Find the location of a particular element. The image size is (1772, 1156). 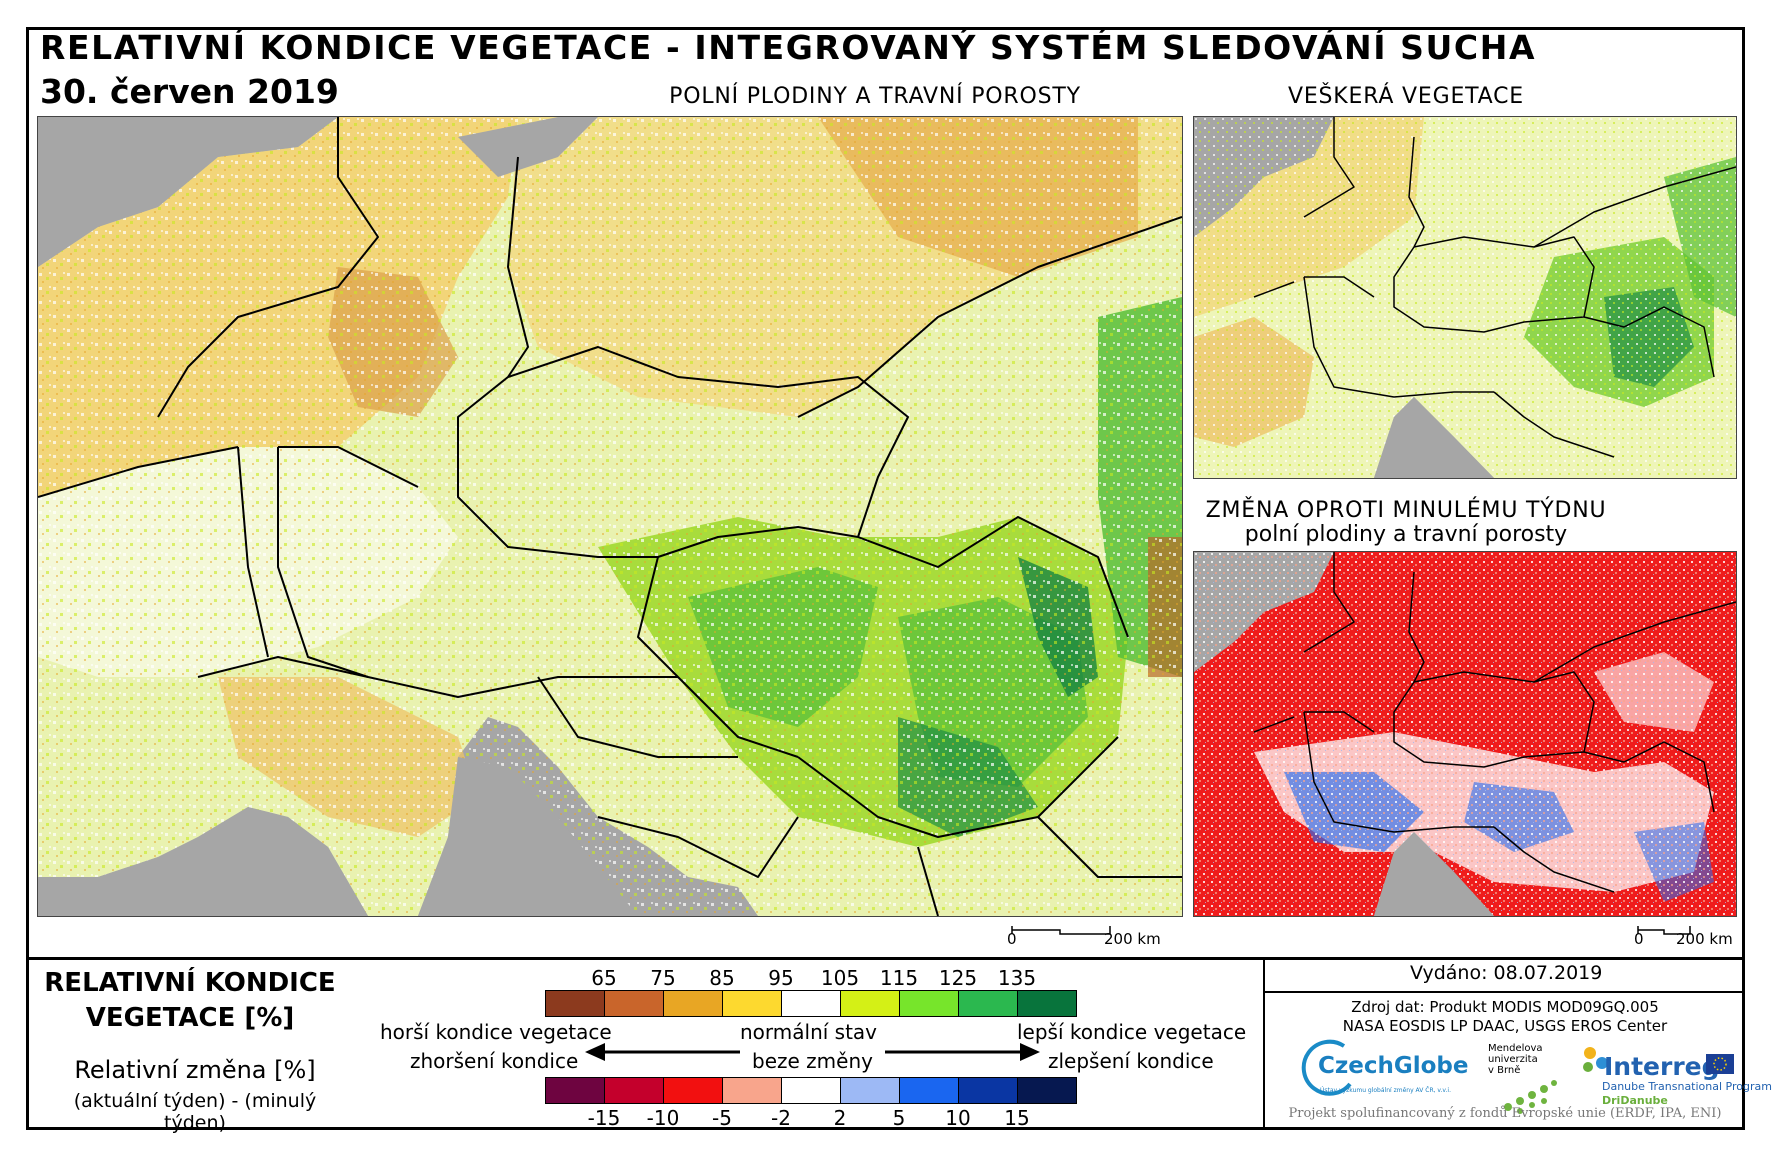

info-inner-separator is located at coordinates (1503, 992).